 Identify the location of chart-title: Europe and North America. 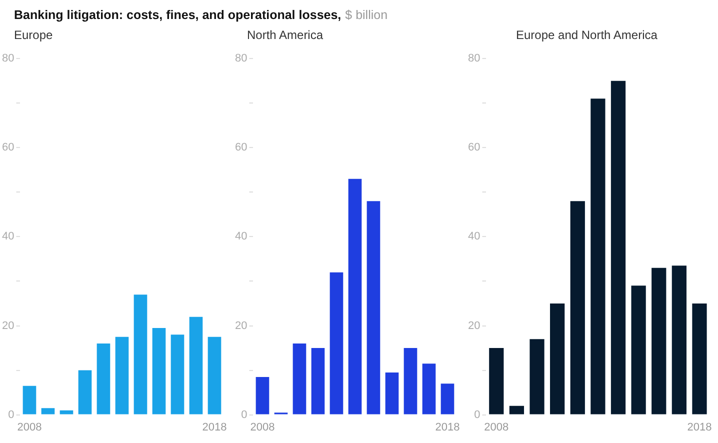
(586, 36).